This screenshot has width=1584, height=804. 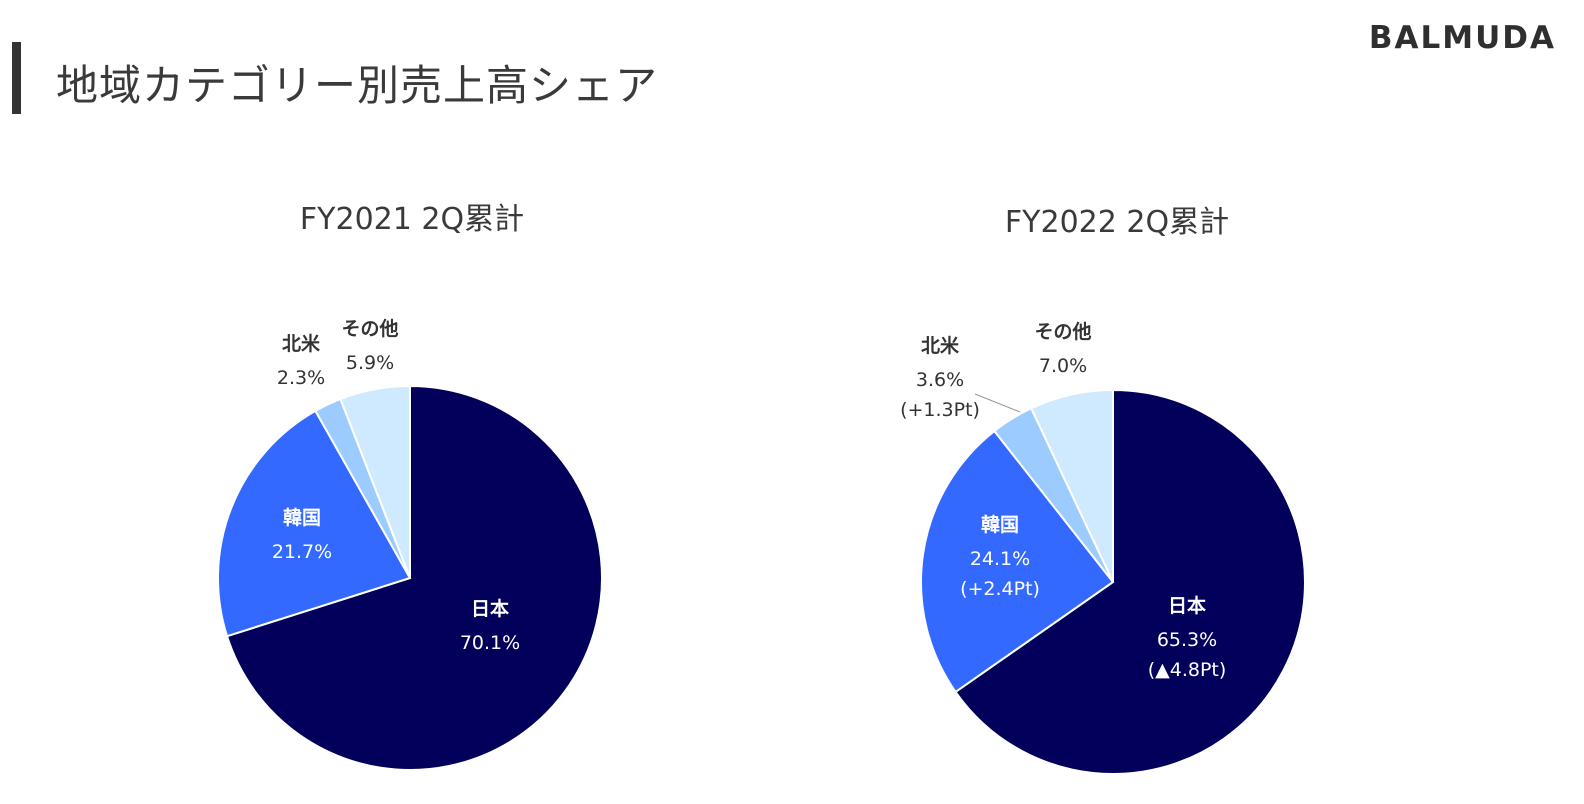 I want to click on slice-label-korea-chart2: 韓国, so click(x=1000, y=524).